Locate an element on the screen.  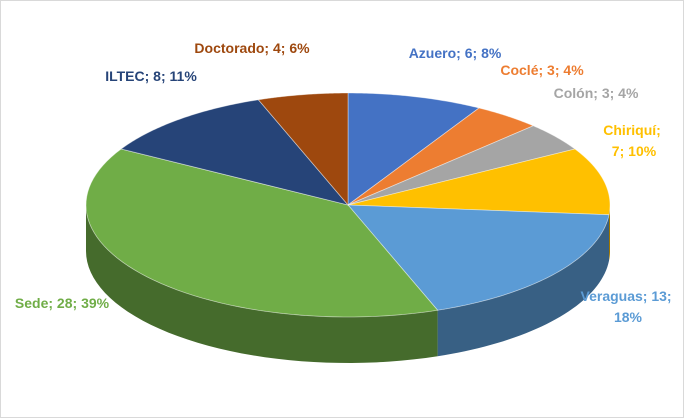
data-label: Sede; 28; 39% is located at coordinates (62, 303).